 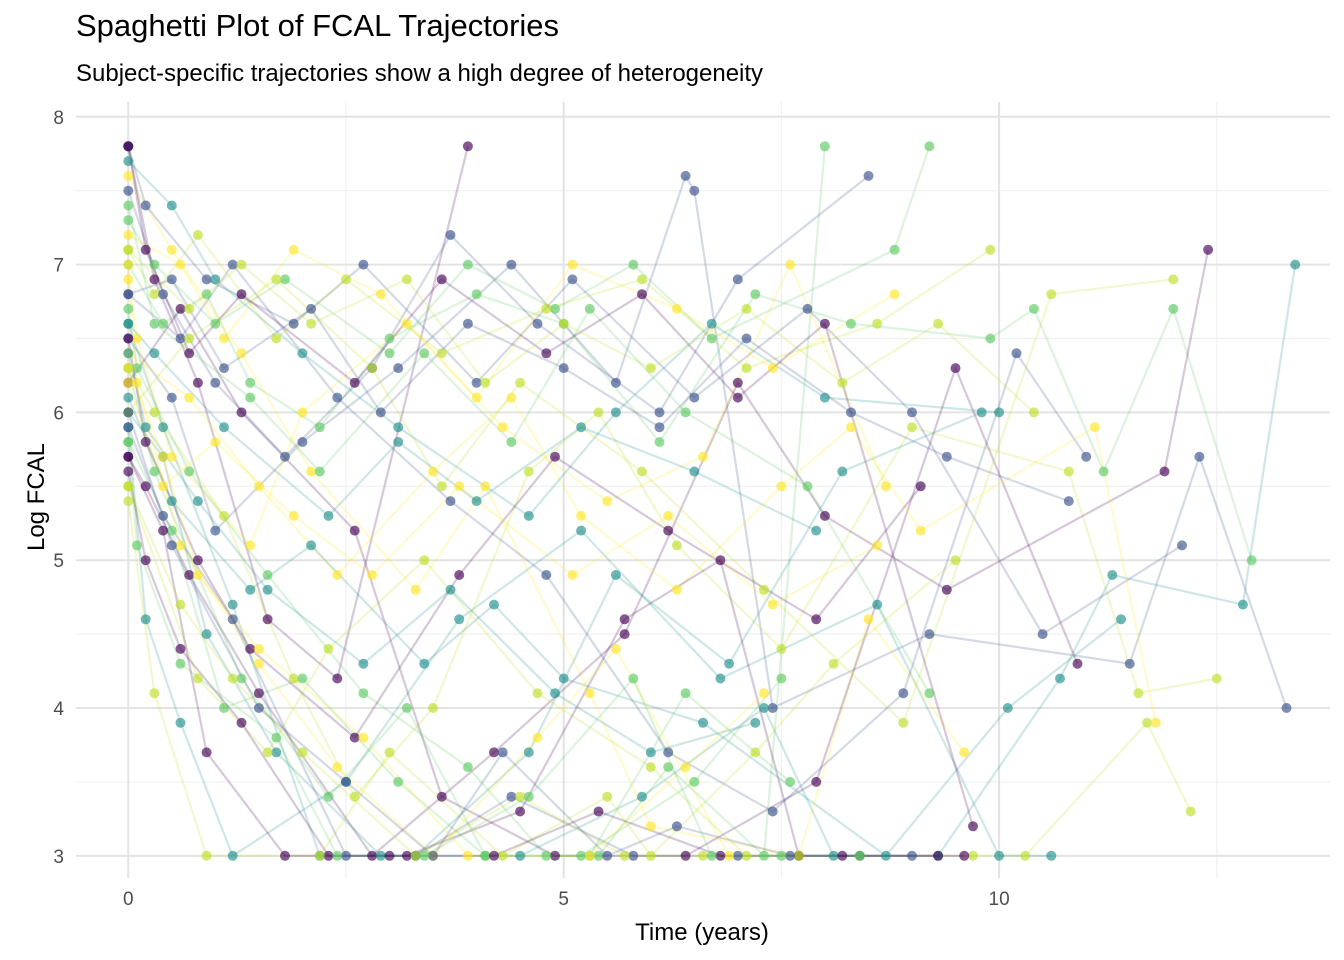 What do you see at coordinates (58, 857) in the screenshot?
I see `y-tick-label: 3` at bounding box center [58, 857].